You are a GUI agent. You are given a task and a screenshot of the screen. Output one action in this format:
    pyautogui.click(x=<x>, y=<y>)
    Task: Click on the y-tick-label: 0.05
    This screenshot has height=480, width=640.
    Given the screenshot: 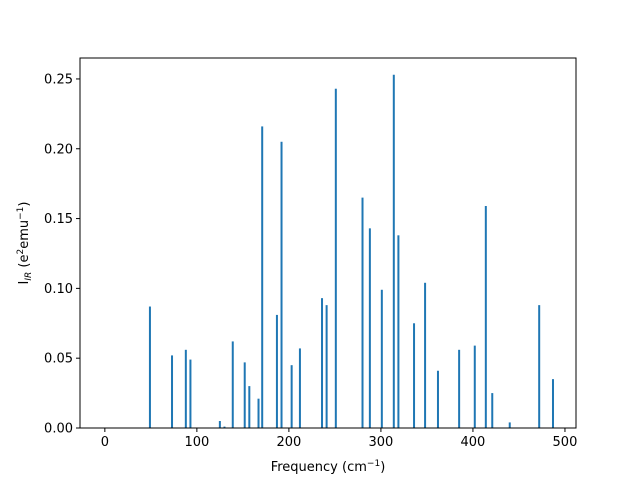 What is the action you would take?
    pyautogui.click(x=58, y=359)
    